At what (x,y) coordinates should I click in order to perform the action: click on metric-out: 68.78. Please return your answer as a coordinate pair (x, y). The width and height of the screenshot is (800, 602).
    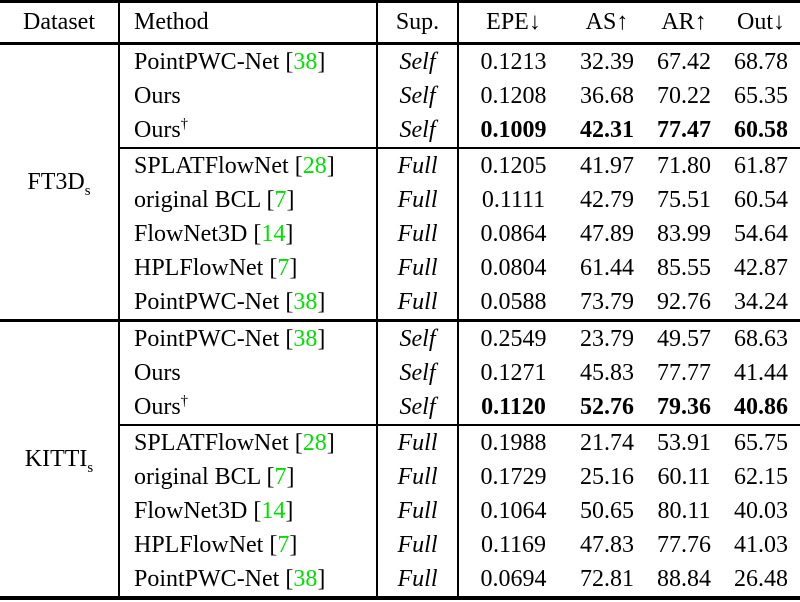
    Looking at the image, I should click on (761, 61).